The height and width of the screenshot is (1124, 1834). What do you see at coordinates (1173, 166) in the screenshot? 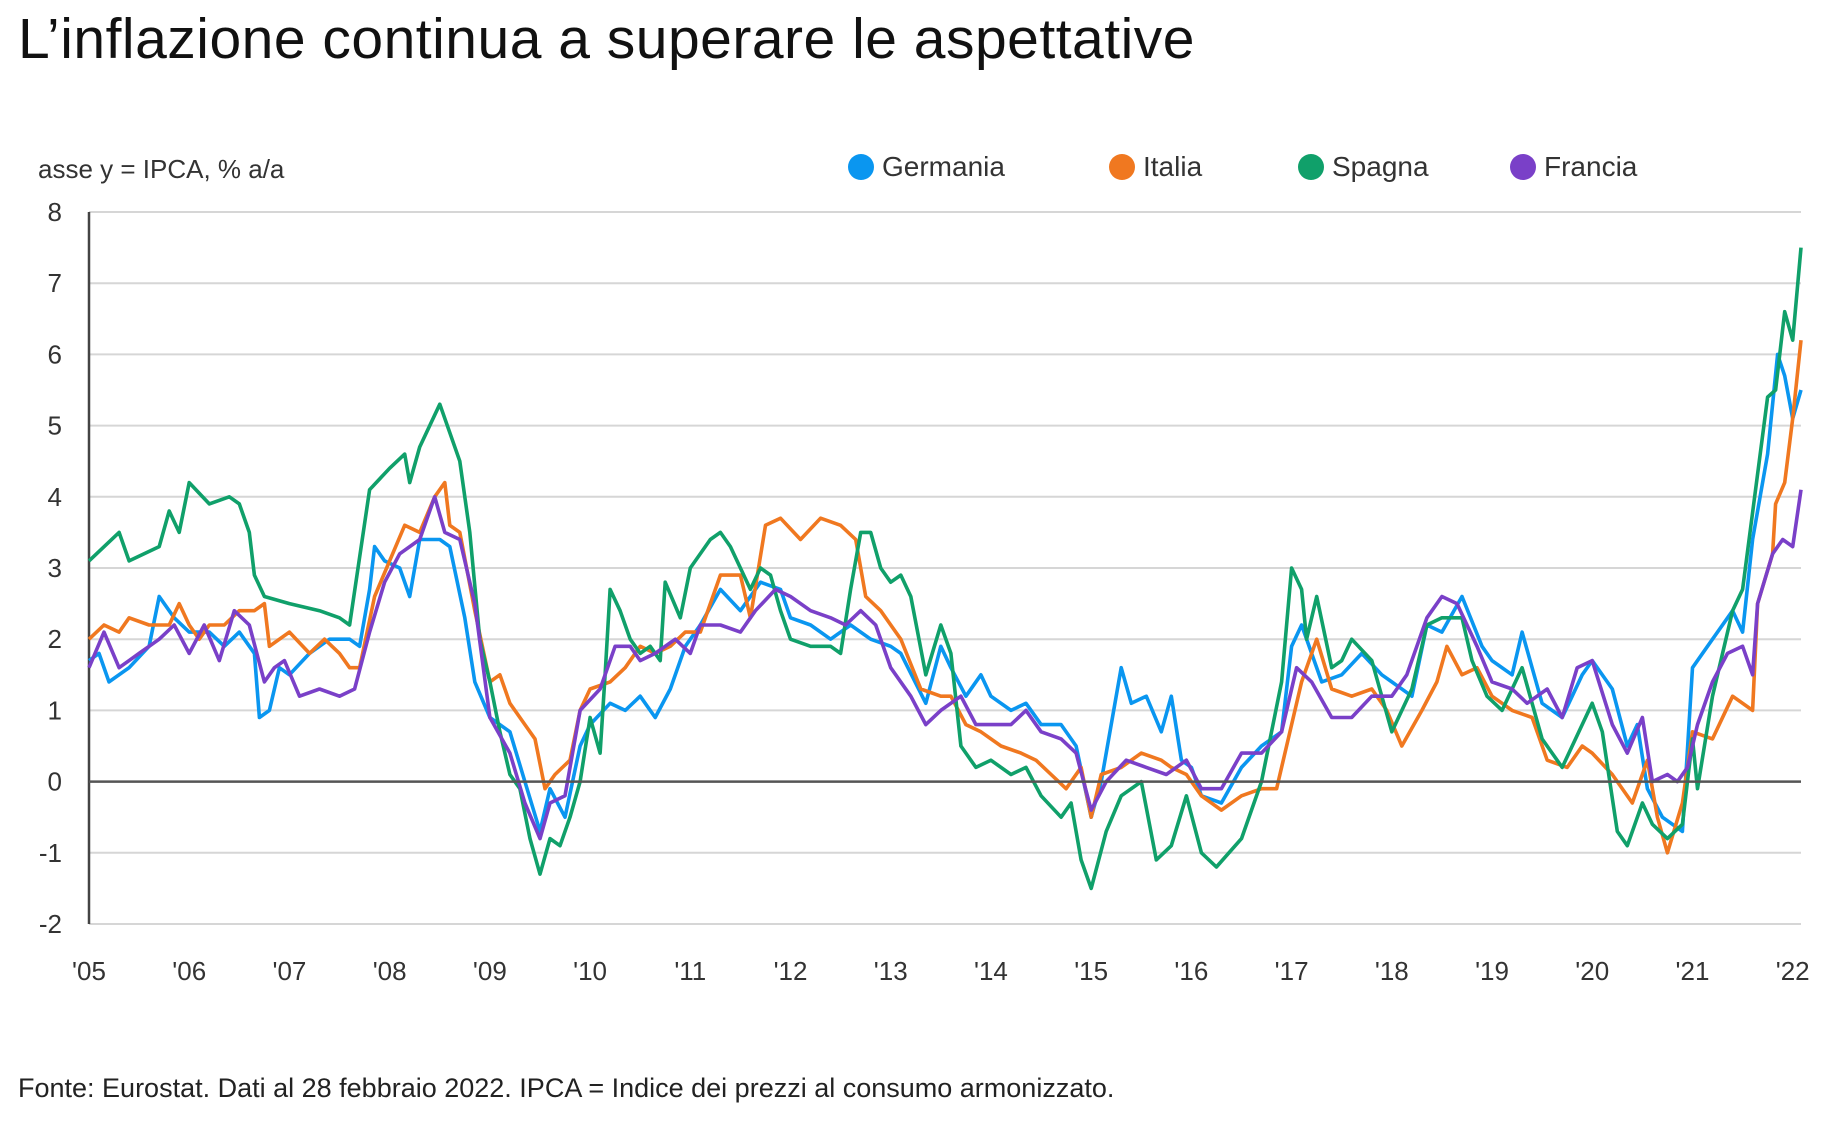
I see `legend-label: Italia` at bounding box center [1173, 166].